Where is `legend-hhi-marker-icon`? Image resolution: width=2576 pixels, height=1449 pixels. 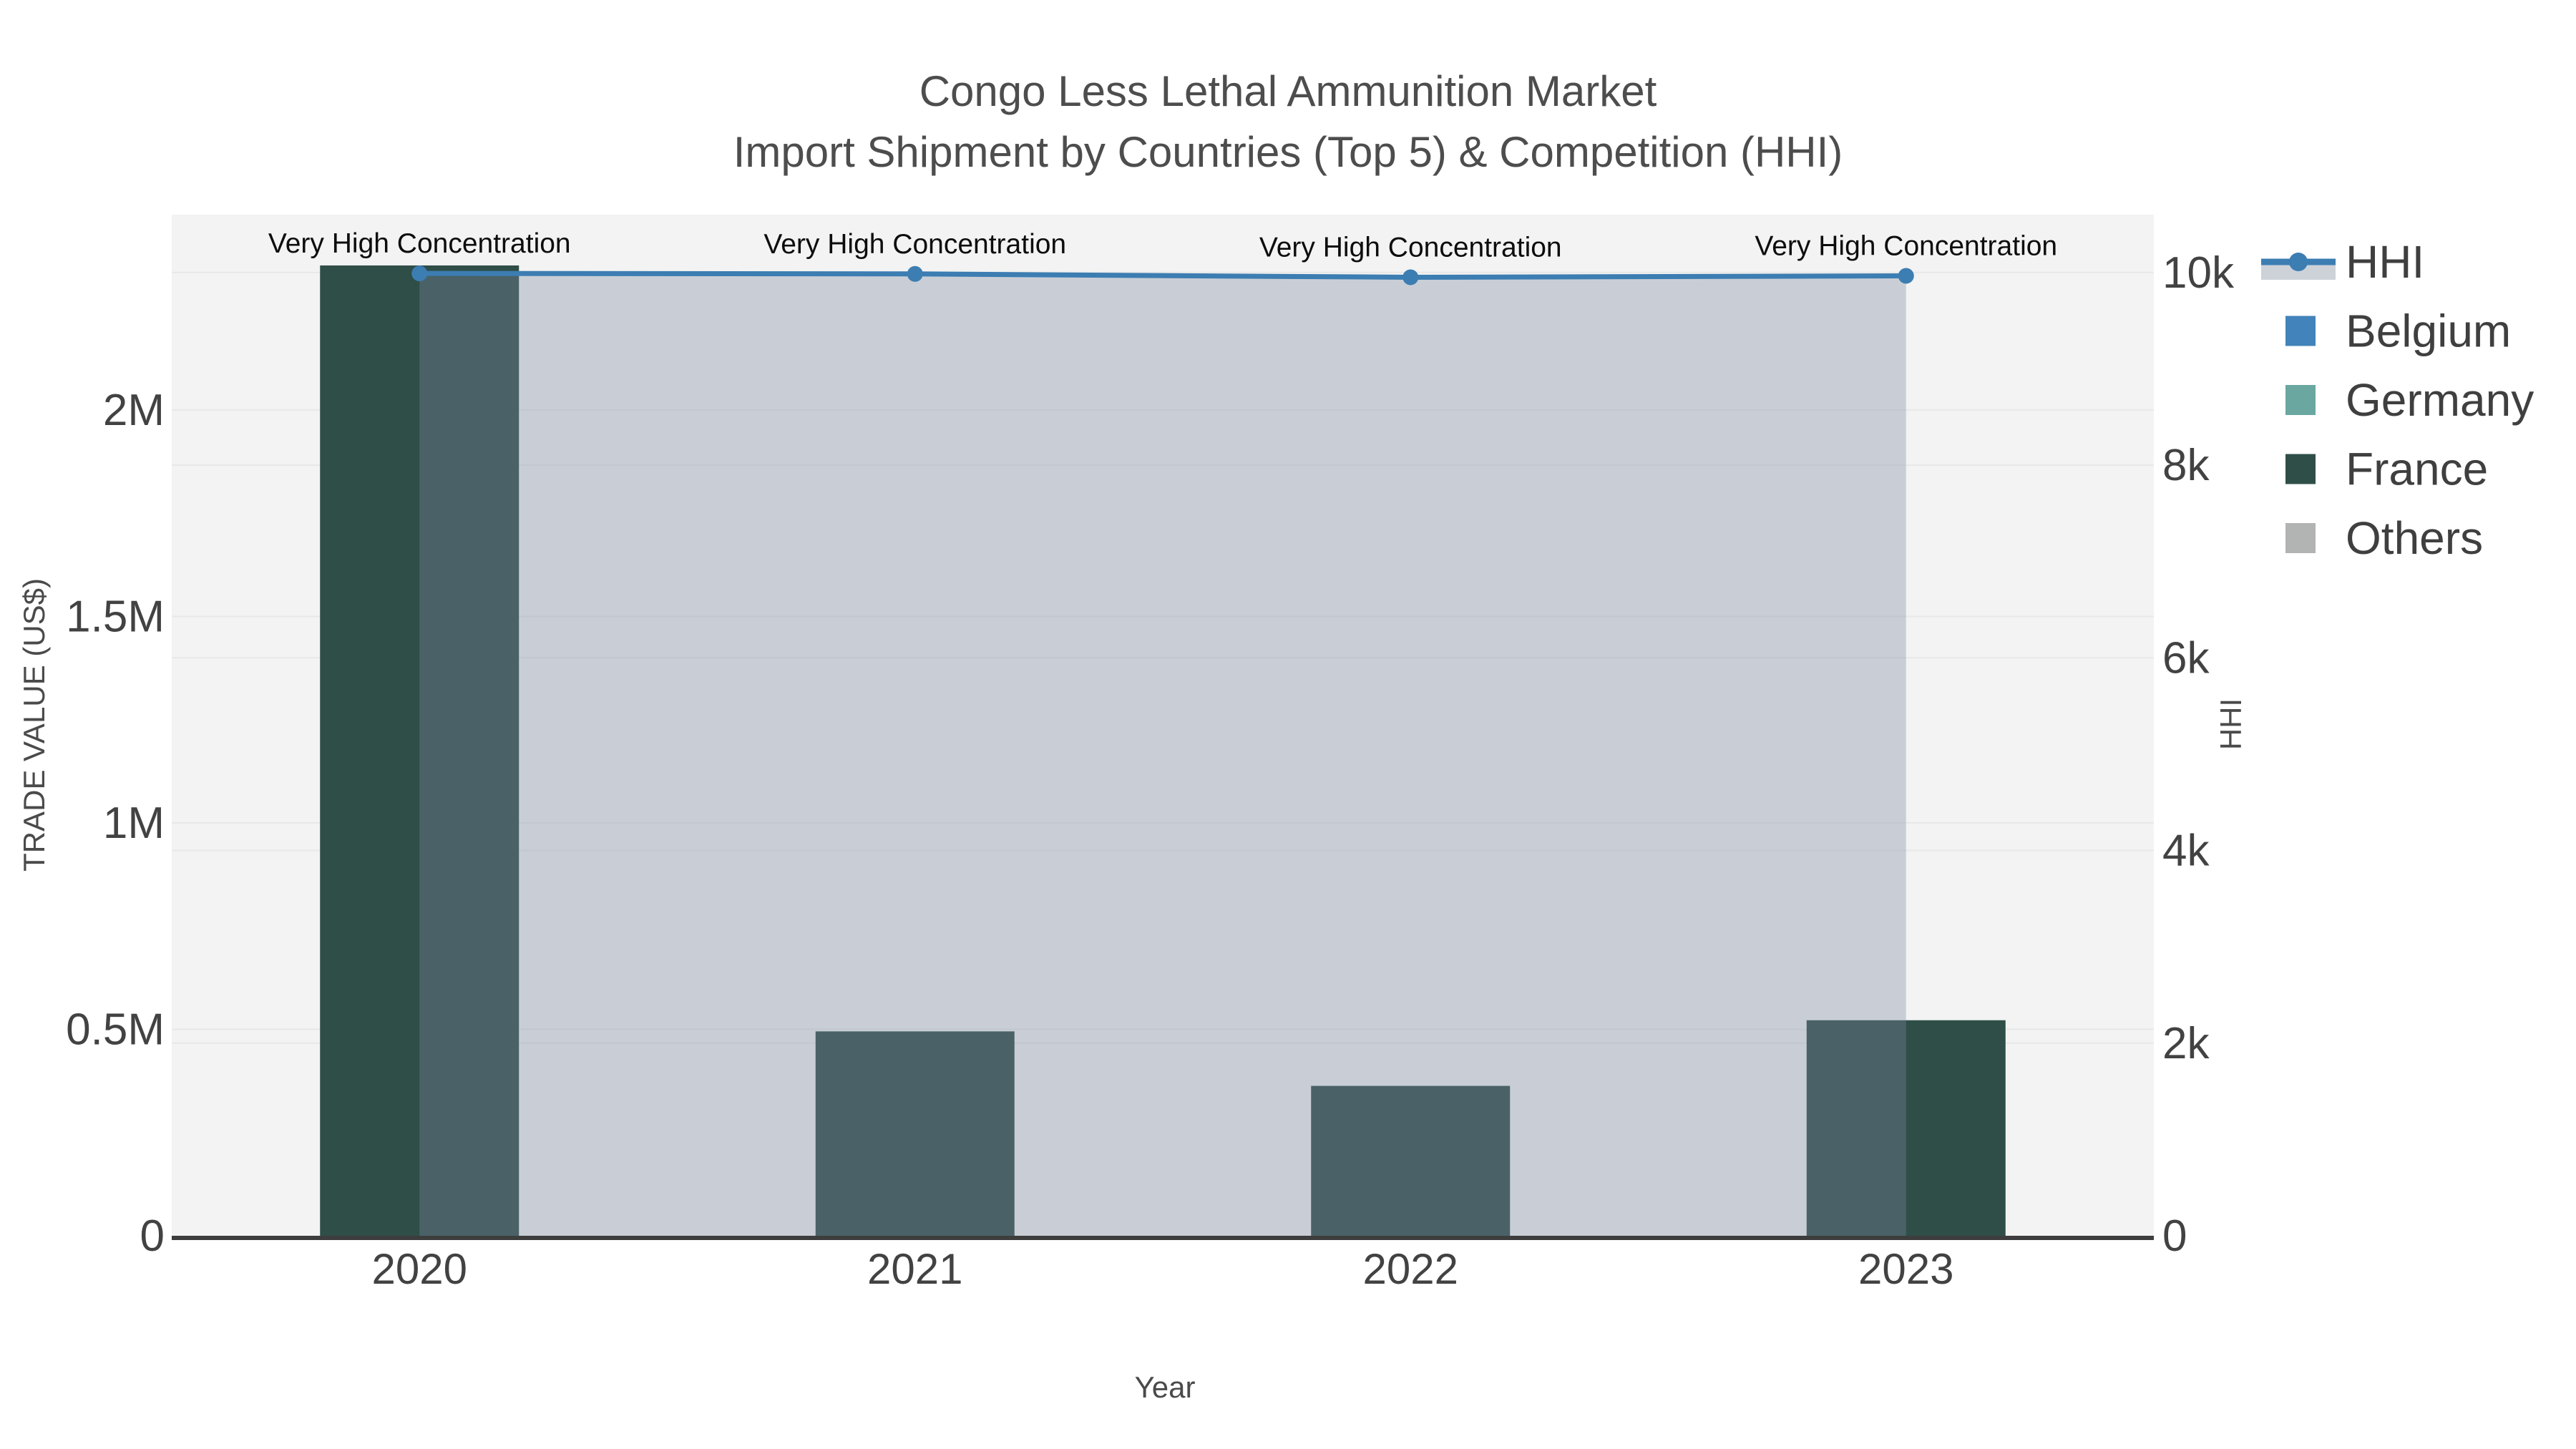 legend-hhi-marker-icon is located at coordinates (2298, 262).